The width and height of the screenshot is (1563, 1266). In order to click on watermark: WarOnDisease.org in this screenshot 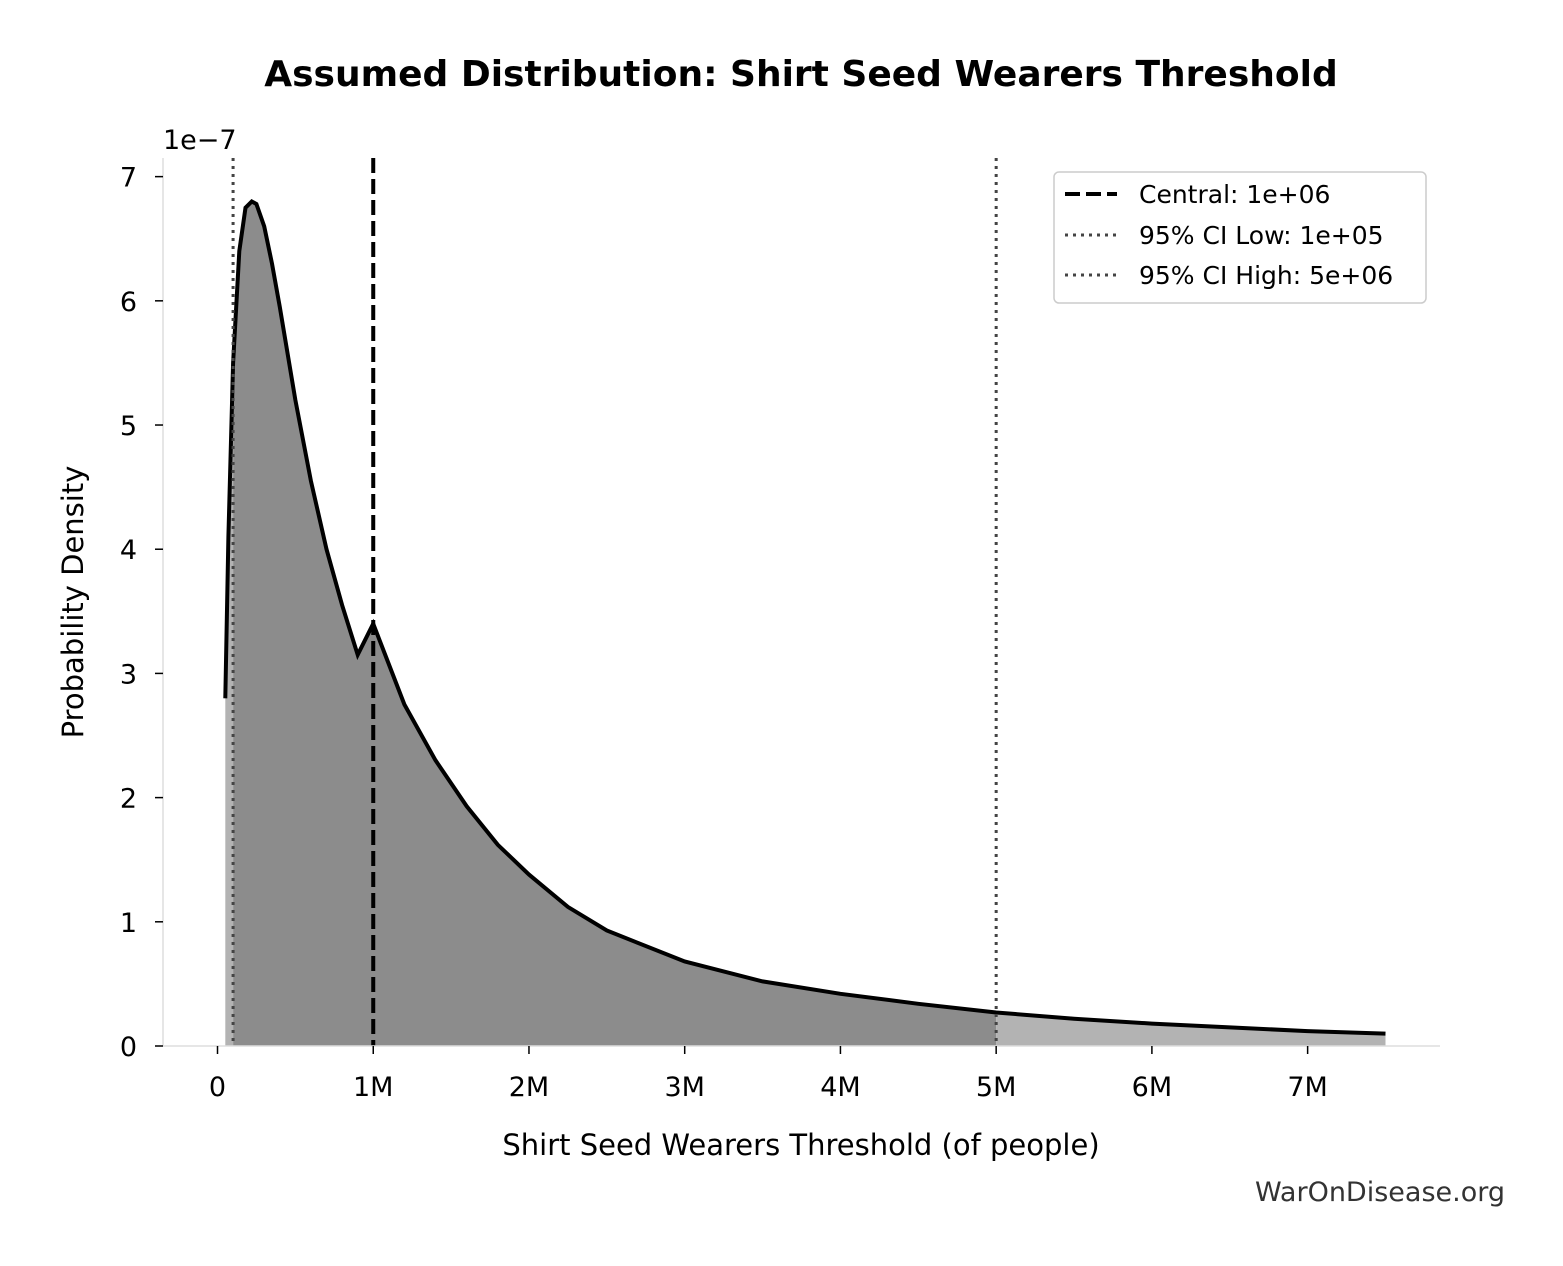, I will do `click(1380, 1192)`.